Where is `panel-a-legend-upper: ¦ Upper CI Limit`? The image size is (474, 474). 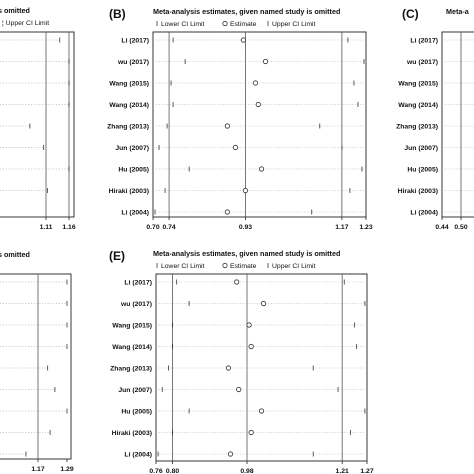
panel-a-legend-upper: ¦ Upper CI Limit is located at coordinates (25, 23).